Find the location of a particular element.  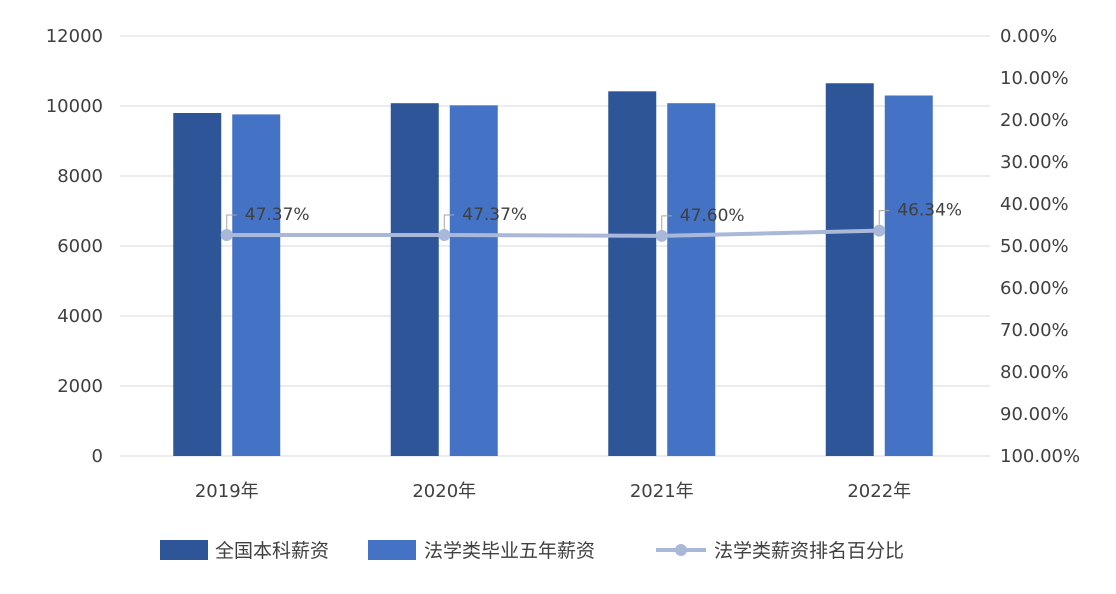

right-tick-label: 0.00% is located at coordinates (1028, 36).